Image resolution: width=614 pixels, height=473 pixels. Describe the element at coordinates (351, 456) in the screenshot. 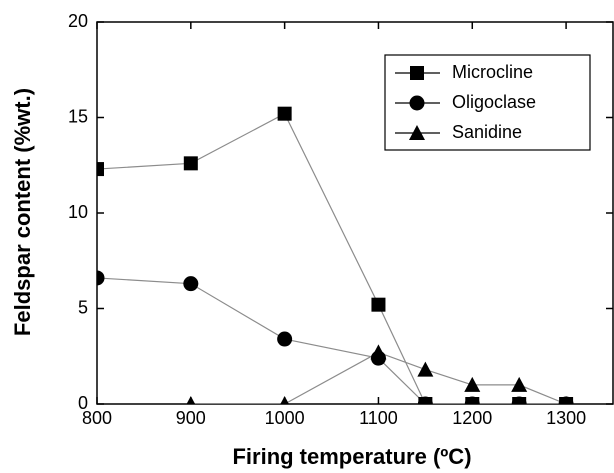

I see `x-axis-title: Firing temperature (ºC)` at that location.